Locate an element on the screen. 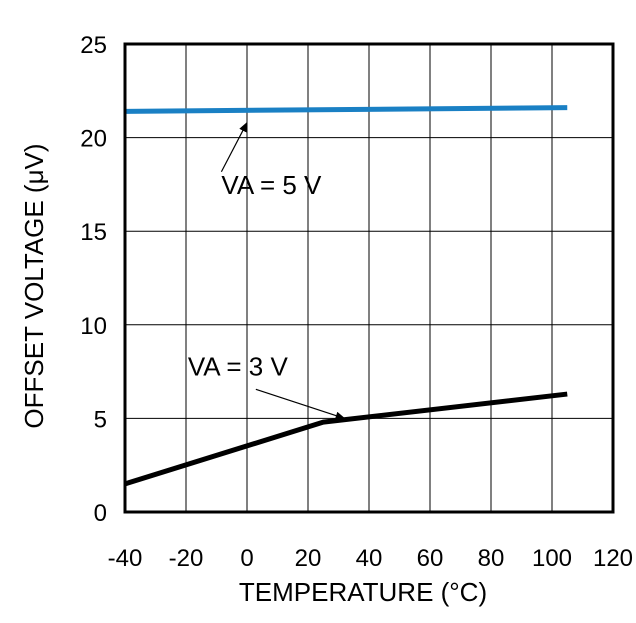  annotation-label-0: VA = 5 V is located at coordinates (271, 185).